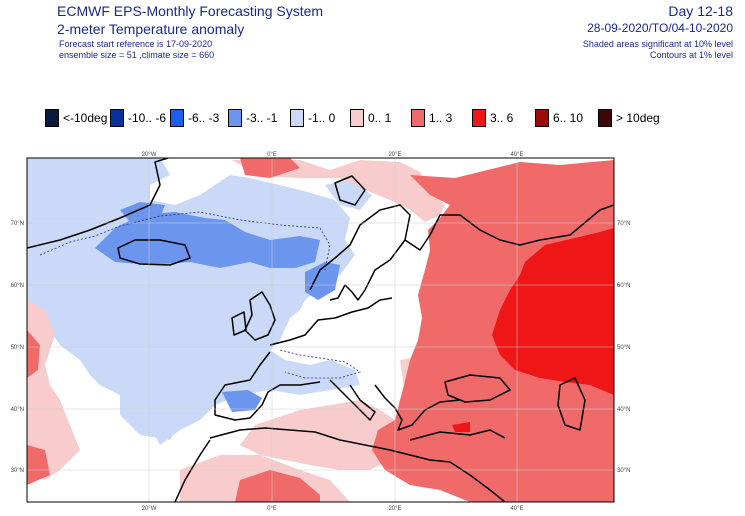 The width and height of the screenshot is (745, 516). Describe the element at coordinates (204, 118) in the screenshot. I see `legend-label: -6.. -3` at that location.